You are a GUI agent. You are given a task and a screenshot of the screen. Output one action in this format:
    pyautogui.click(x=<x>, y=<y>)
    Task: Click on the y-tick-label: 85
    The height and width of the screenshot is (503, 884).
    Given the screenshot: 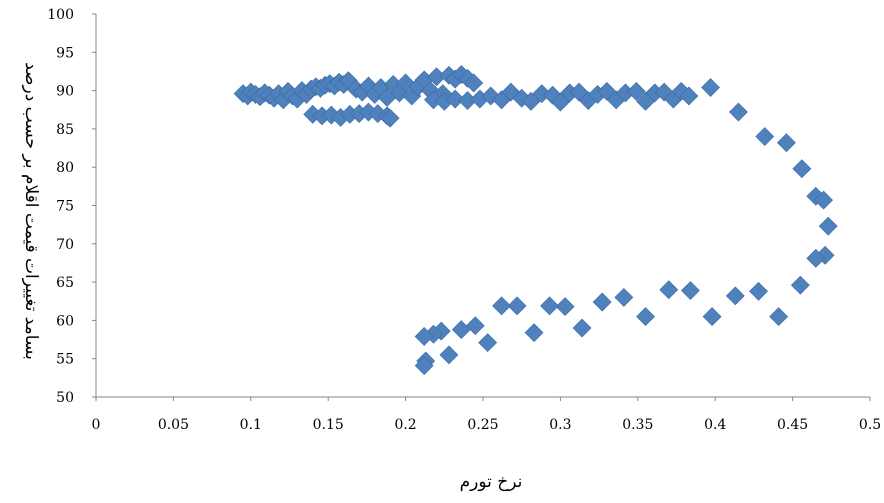 What is the action you would take?
    pyautogui.click(x=65, y=130)
    